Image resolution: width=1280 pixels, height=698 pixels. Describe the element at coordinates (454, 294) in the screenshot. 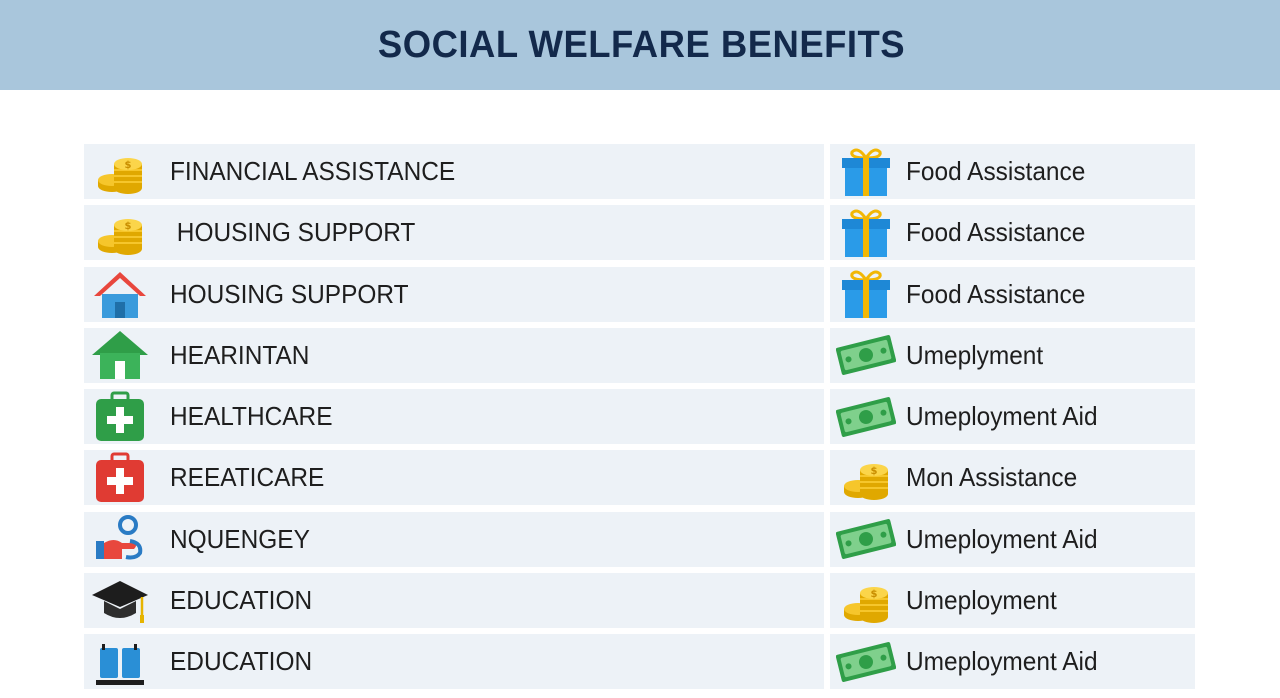

I see `list-item: HOUSING SUPPORT` at that location.